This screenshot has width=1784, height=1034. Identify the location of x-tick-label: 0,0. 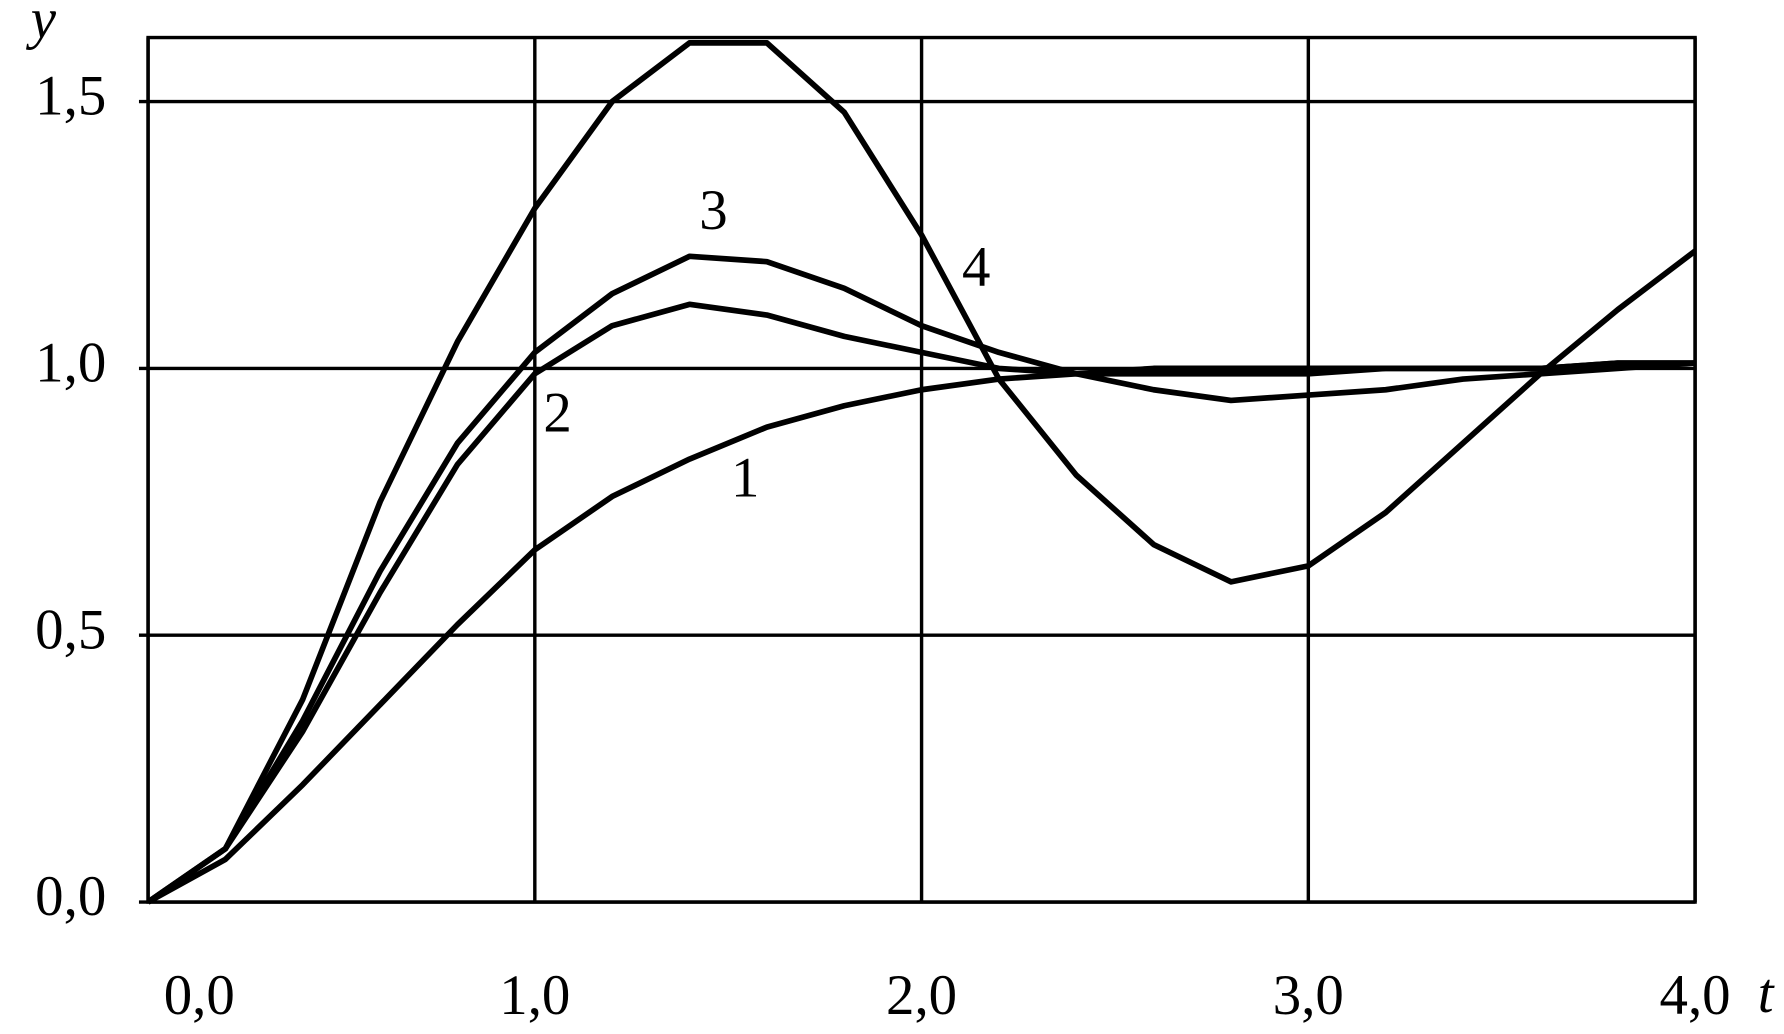
(199, 995).